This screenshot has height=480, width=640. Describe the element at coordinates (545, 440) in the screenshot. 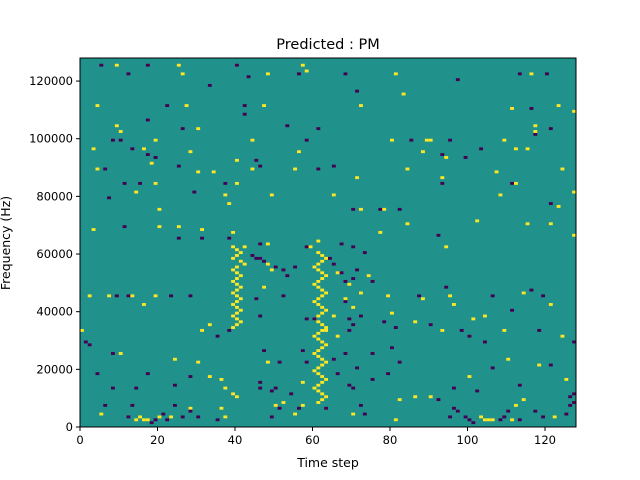

I see `x-tick-label: 120` at that location.